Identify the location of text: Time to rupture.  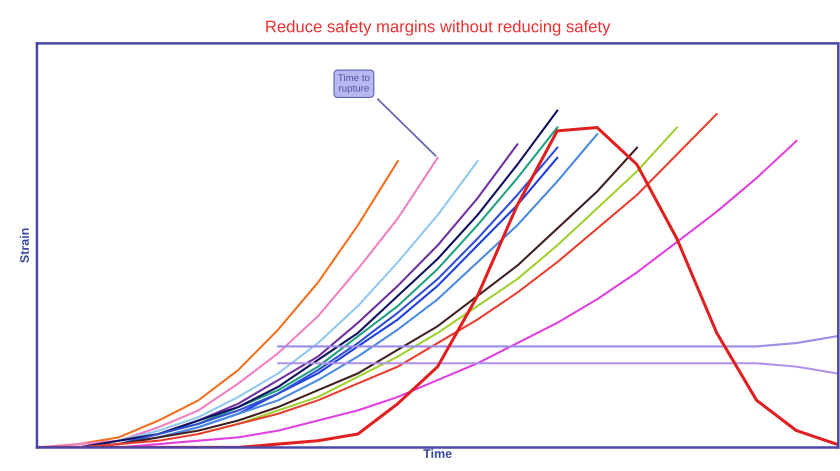
(354, 84).